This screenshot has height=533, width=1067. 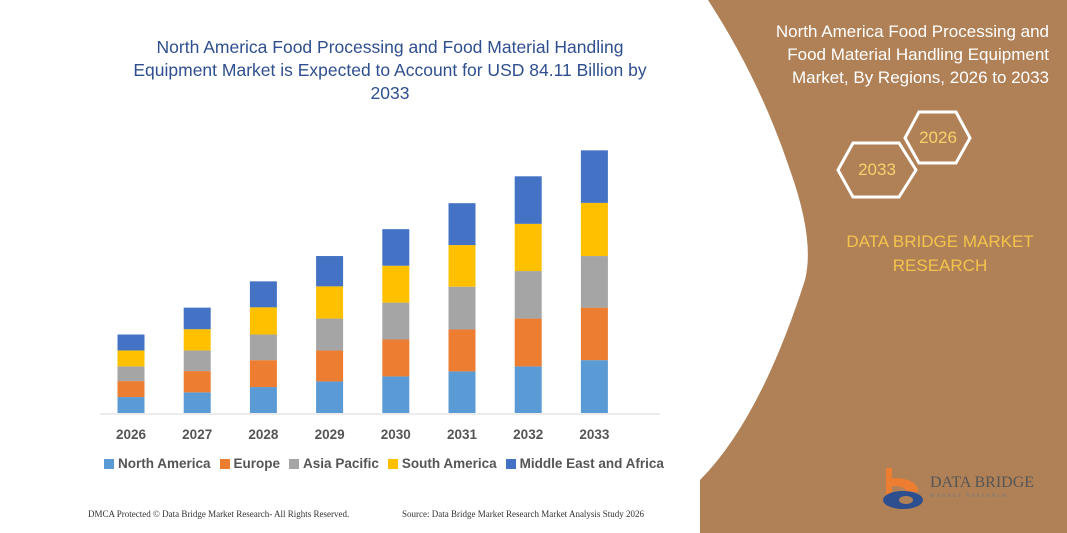 What do you see at coordinates (396, 434) in the screenshot?
I see `x-tick-label: 2030` at bounding box center [396, 434].